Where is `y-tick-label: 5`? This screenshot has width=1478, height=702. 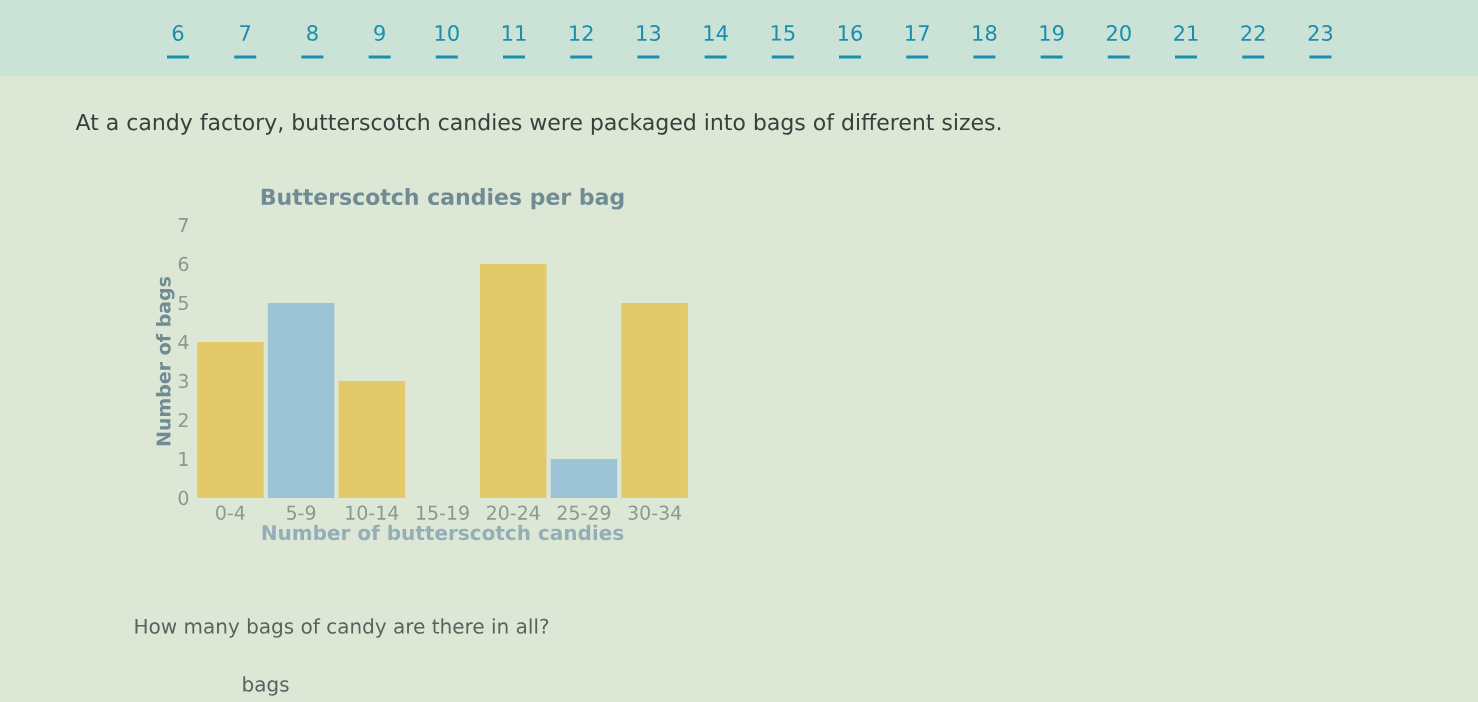 y-tick-label: 5 is located at coordinates (183, 303).